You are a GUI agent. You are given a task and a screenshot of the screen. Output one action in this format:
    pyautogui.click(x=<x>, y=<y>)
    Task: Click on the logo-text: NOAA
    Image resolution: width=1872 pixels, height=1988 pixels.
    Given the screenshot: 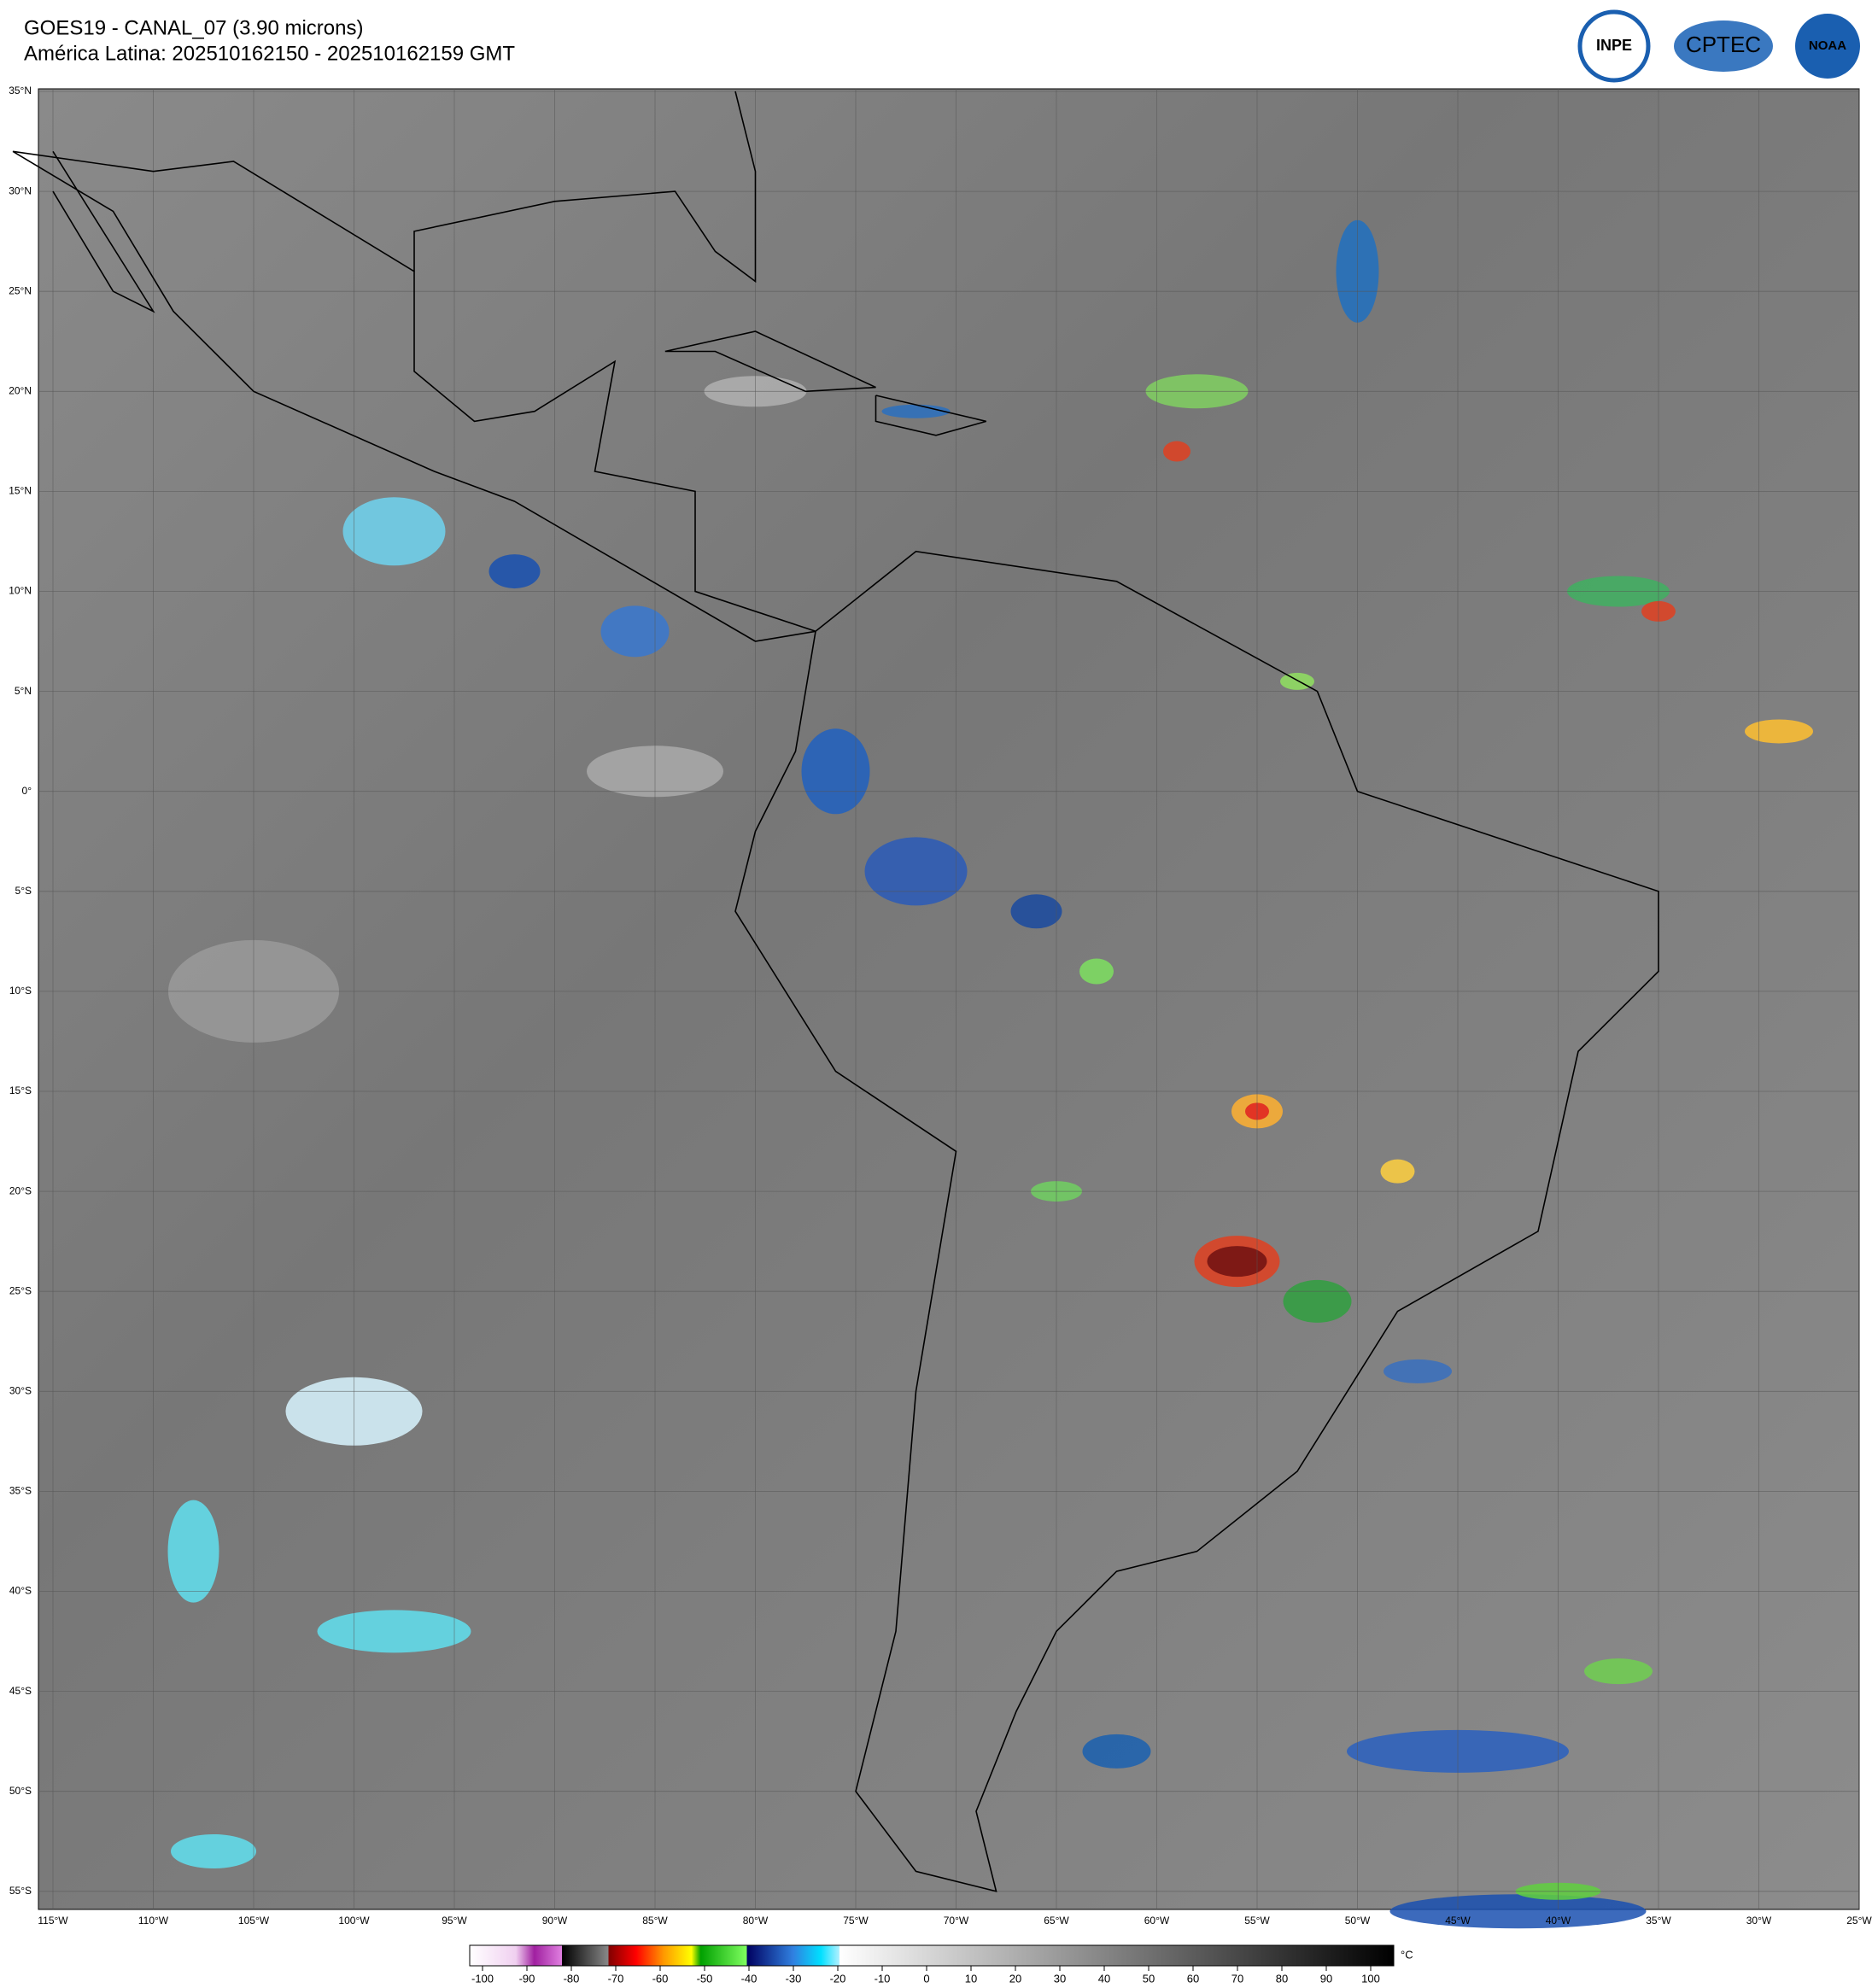 What is the action you would take?
    pyautogui.click(x=1827, y=45)
    